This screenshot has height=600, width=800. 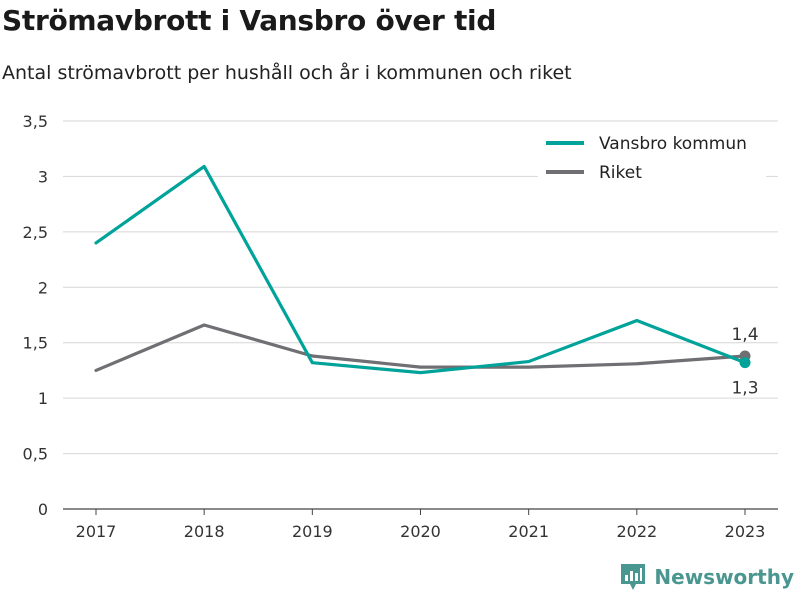 What do you see at coordinates (744, 389) in the screenshot?
I see `end-value-label: 1,3` at bounding box center [744, 389].